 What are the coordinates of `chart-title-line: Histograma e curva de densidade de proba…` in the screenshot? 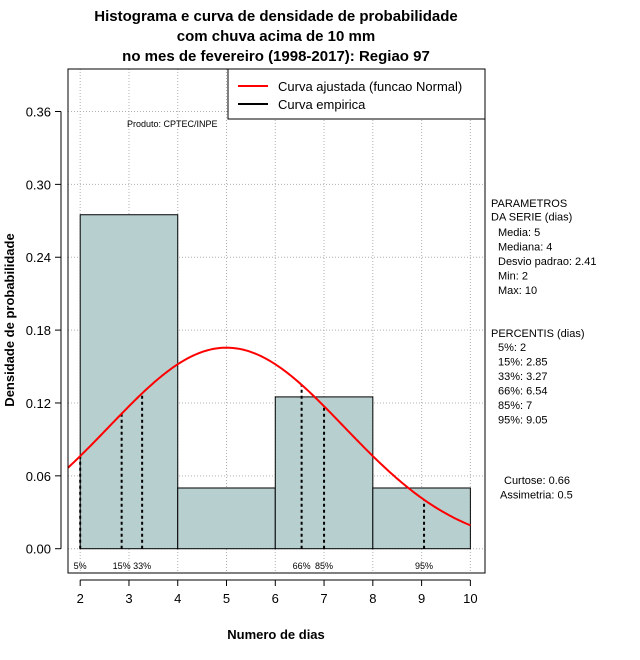 It's located at (275, 16).